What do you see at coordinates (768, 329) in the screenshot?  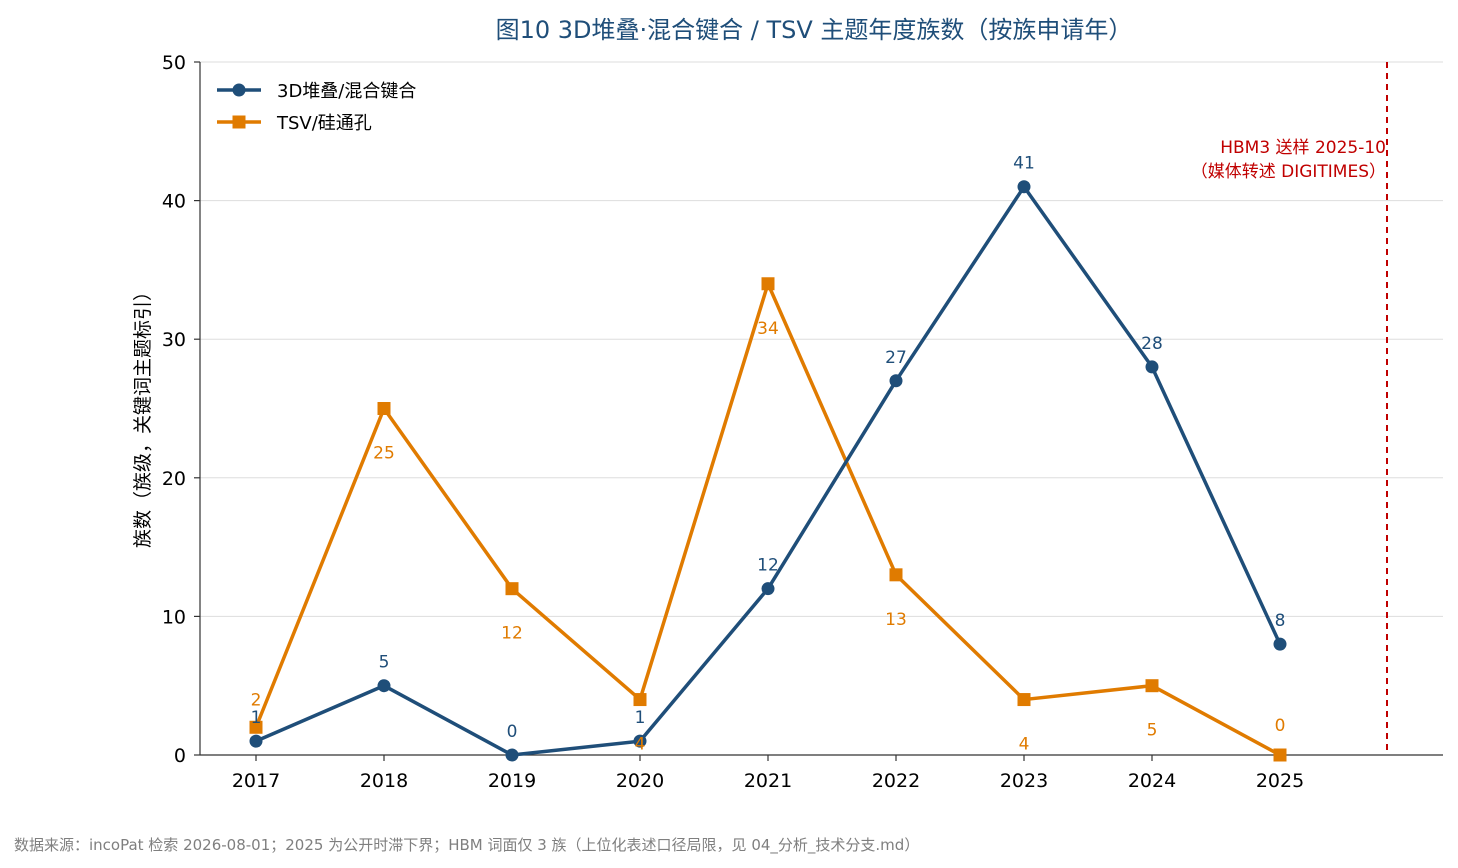 I see `data-label-tsv: 34` at bounding box center [768, 329].